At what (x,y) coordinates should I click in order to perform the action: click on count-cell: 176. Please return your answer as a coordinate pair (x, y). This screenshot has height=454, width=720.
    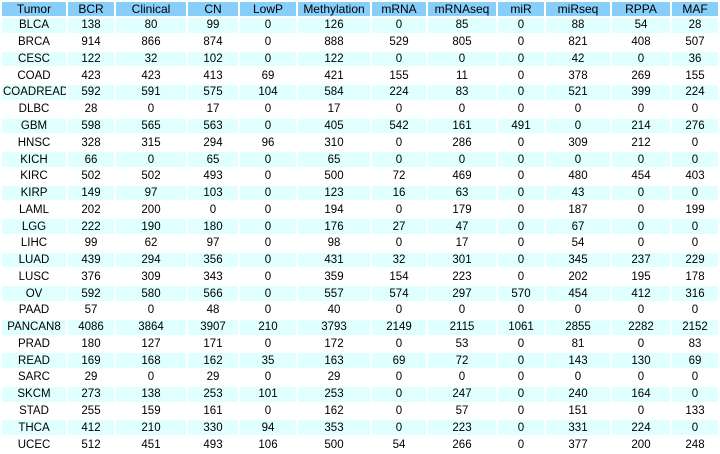
    Looking at the image, I should click on (334, 226).